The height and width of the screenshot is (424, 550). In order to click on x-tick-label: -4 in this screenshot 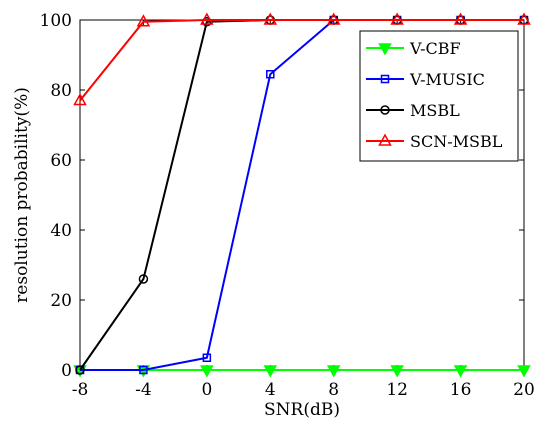, I will do `click(143, 390)`.